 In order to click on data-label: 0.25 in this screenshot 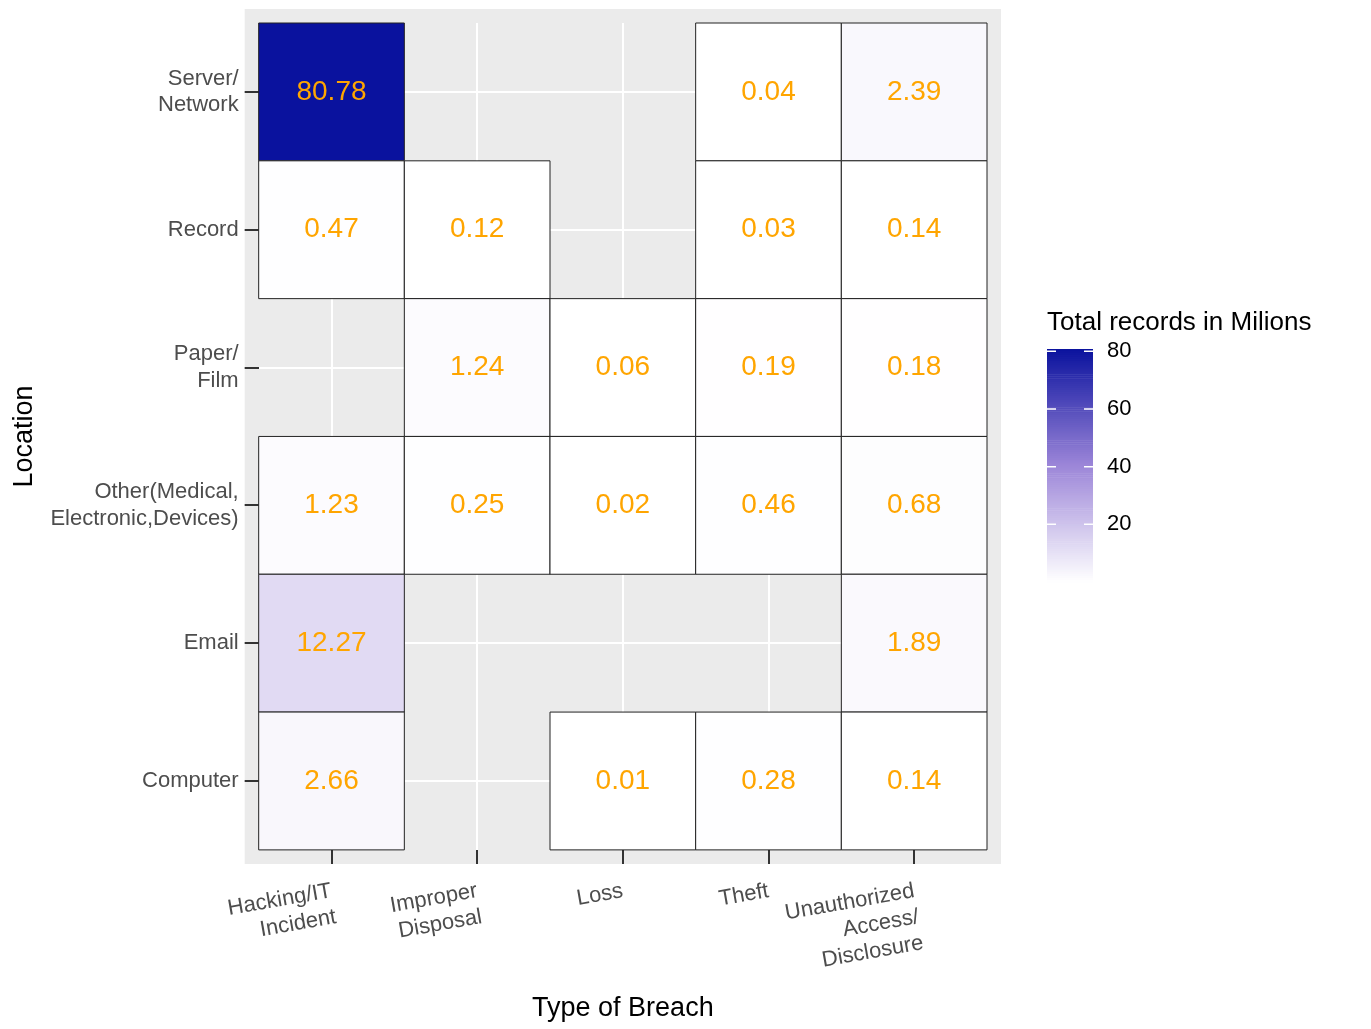, I will do `click(477, 504)`.